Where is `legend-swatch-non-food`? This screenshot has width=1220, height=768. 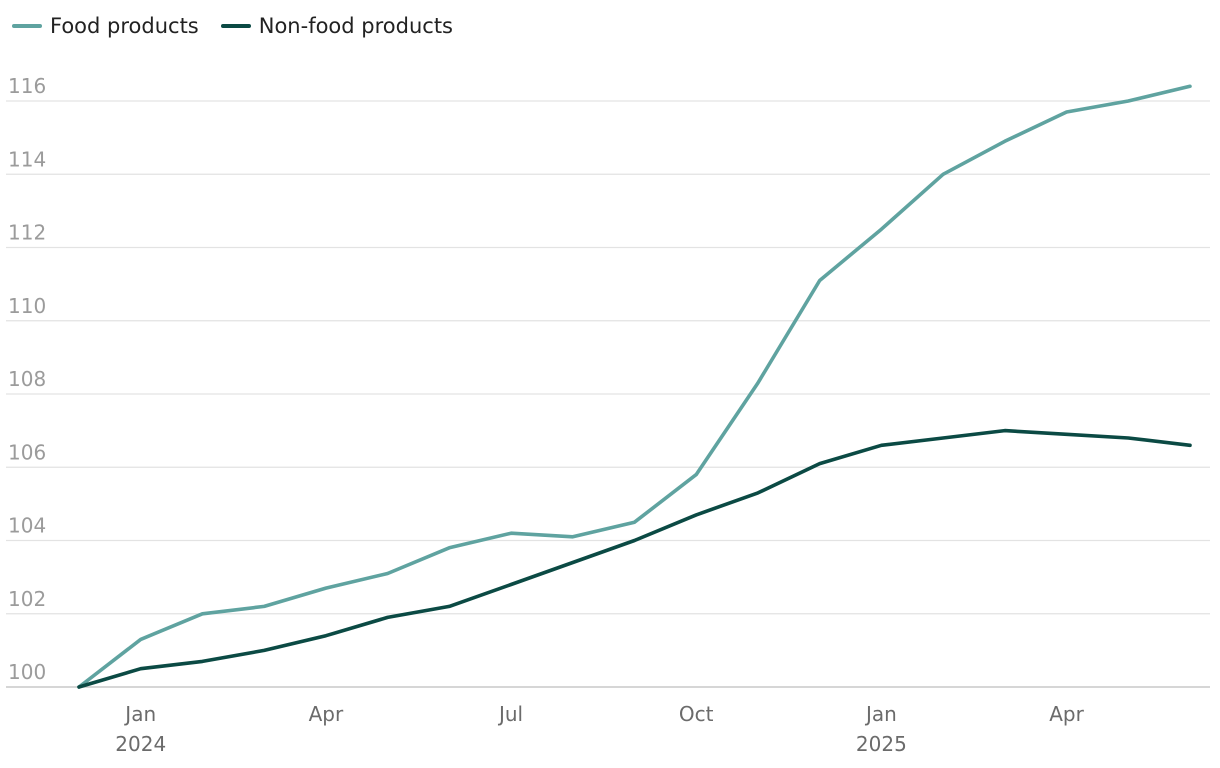
legend-swatch-non-food is located at coordinates (235, 26).